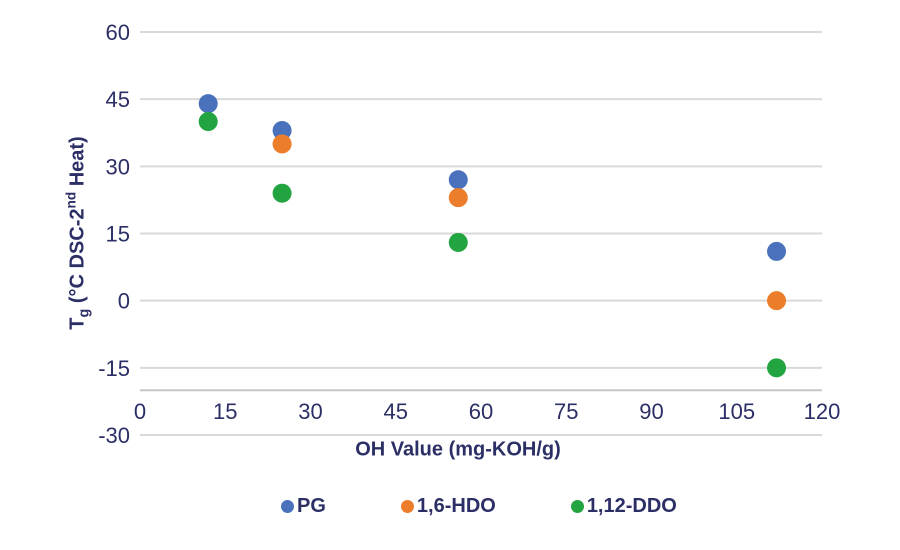  I want to click on y-axis-title: Tg (°C DSC-2nd Heat), so click(78, 232).